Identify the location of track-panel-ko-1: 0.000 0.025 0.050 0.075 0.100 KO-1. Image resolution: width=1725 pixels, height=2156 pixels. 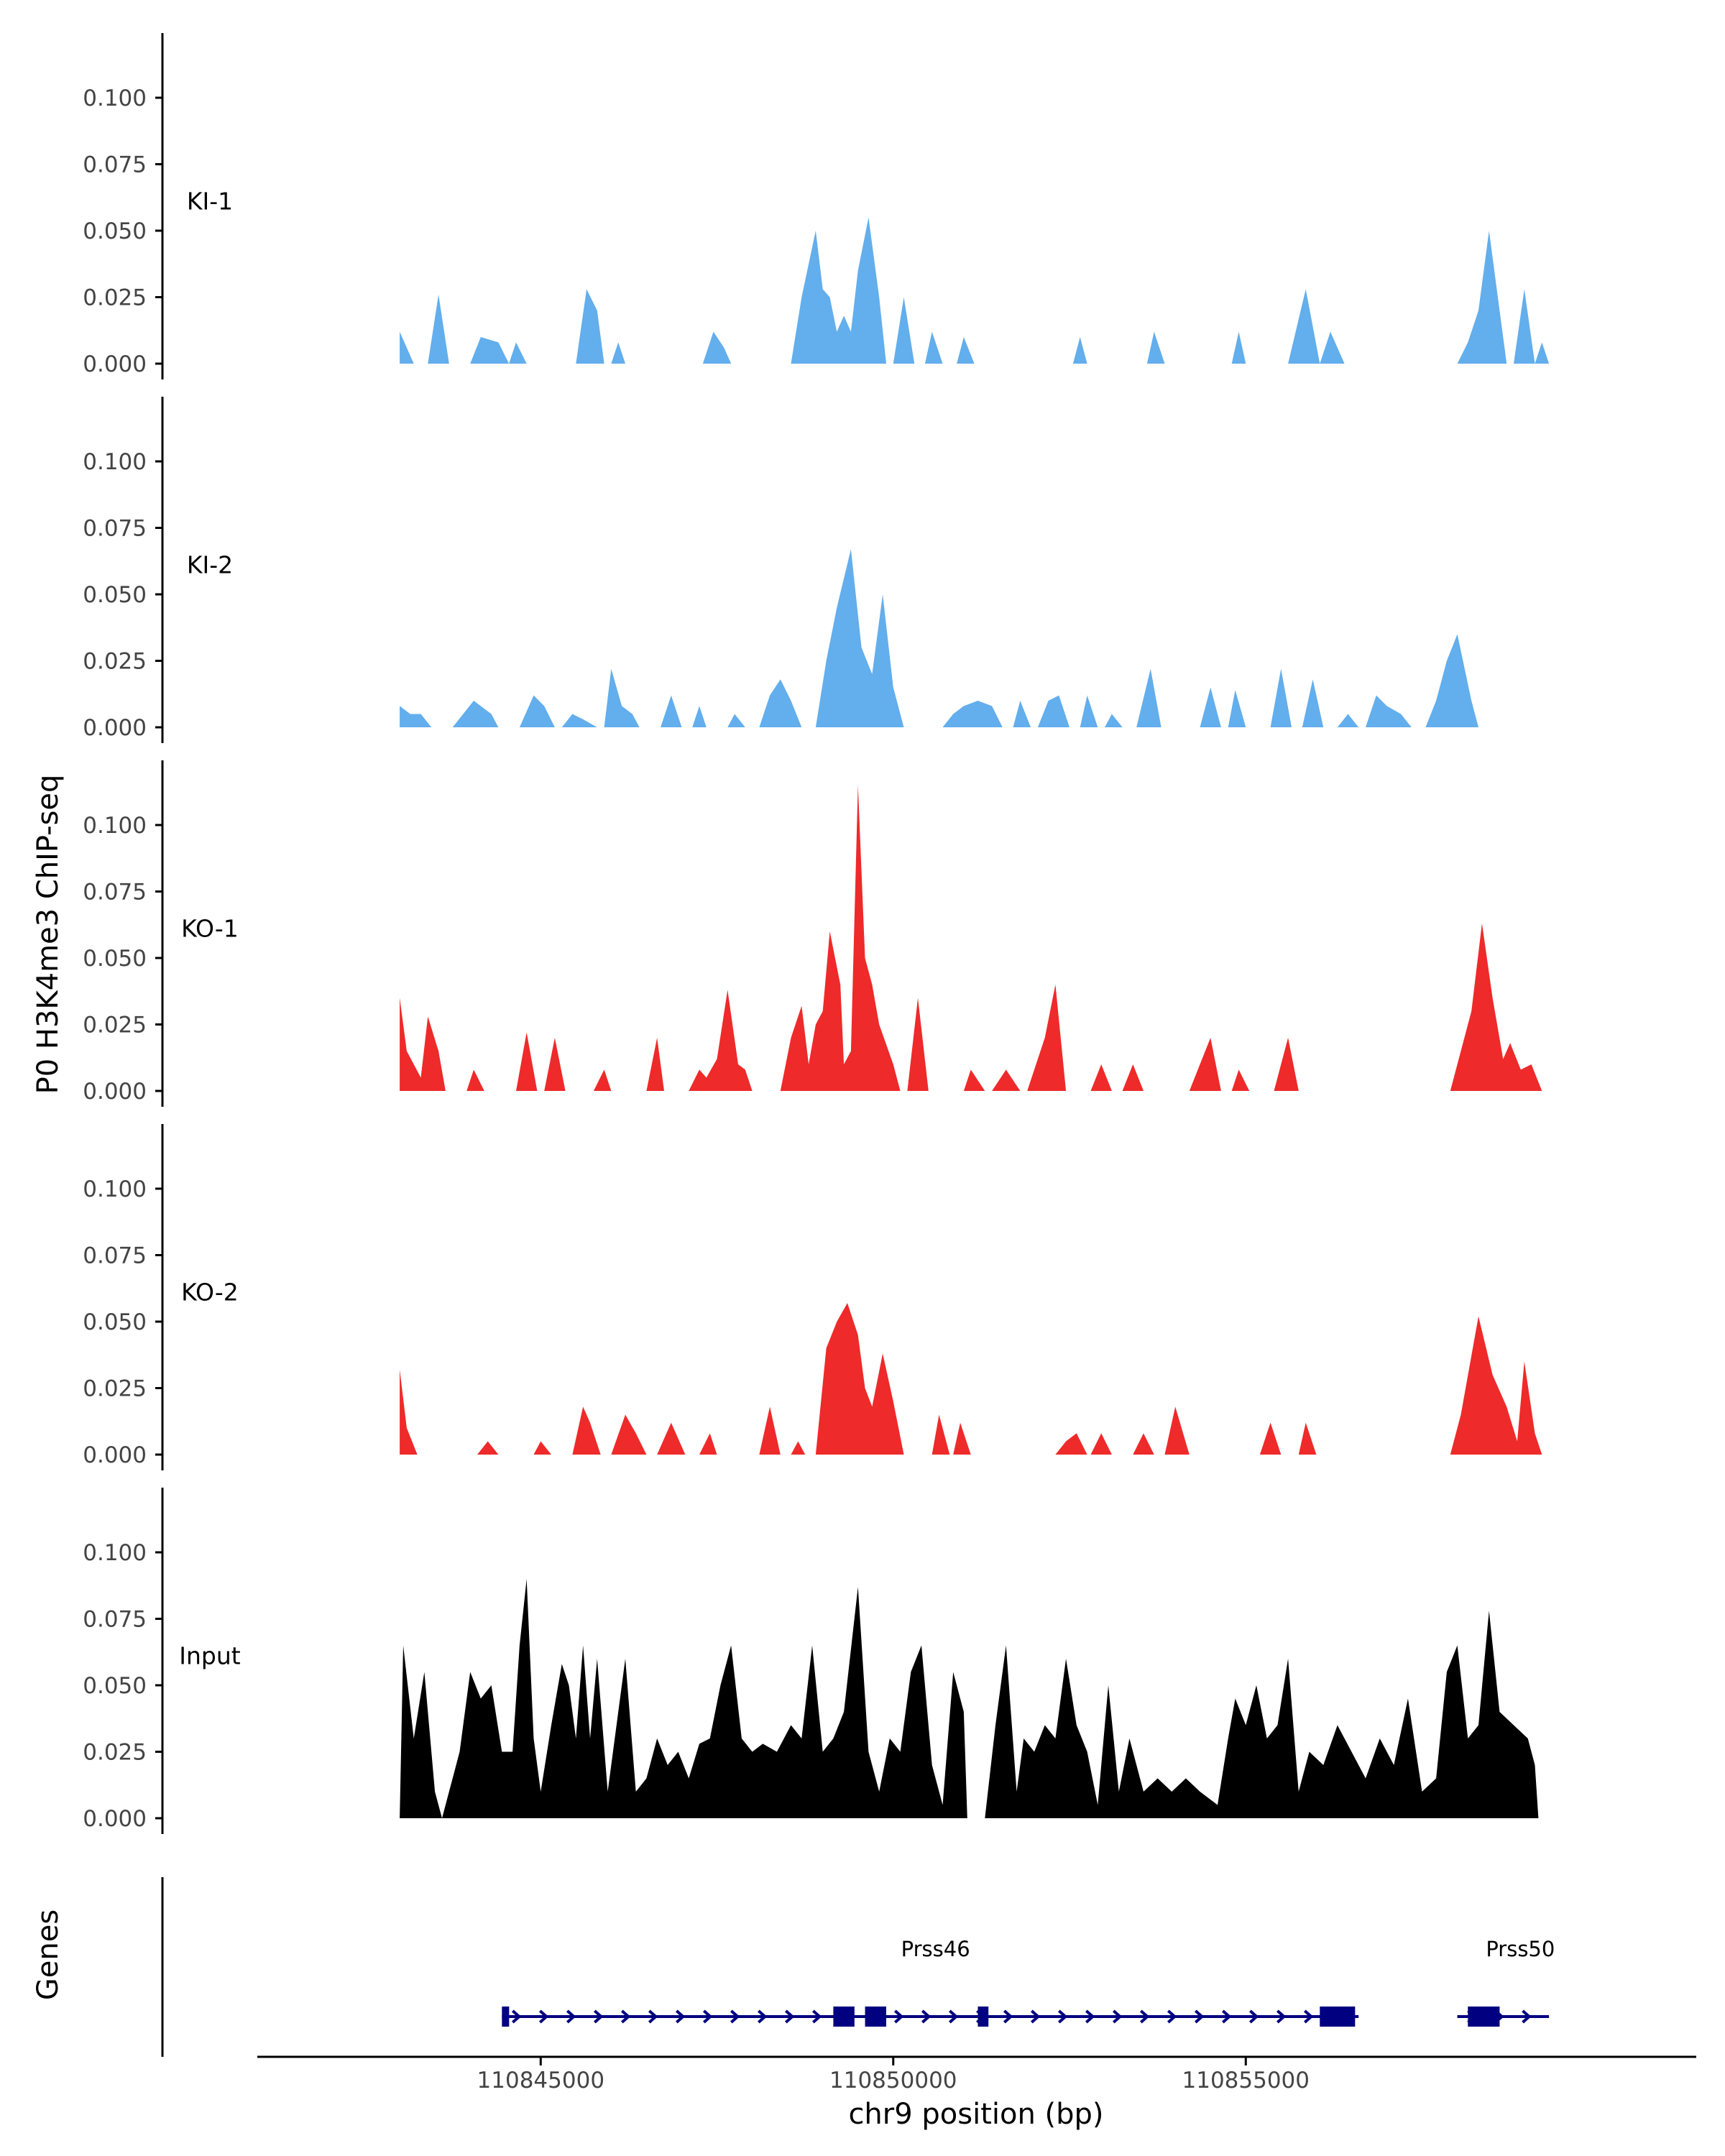
(812, 934).